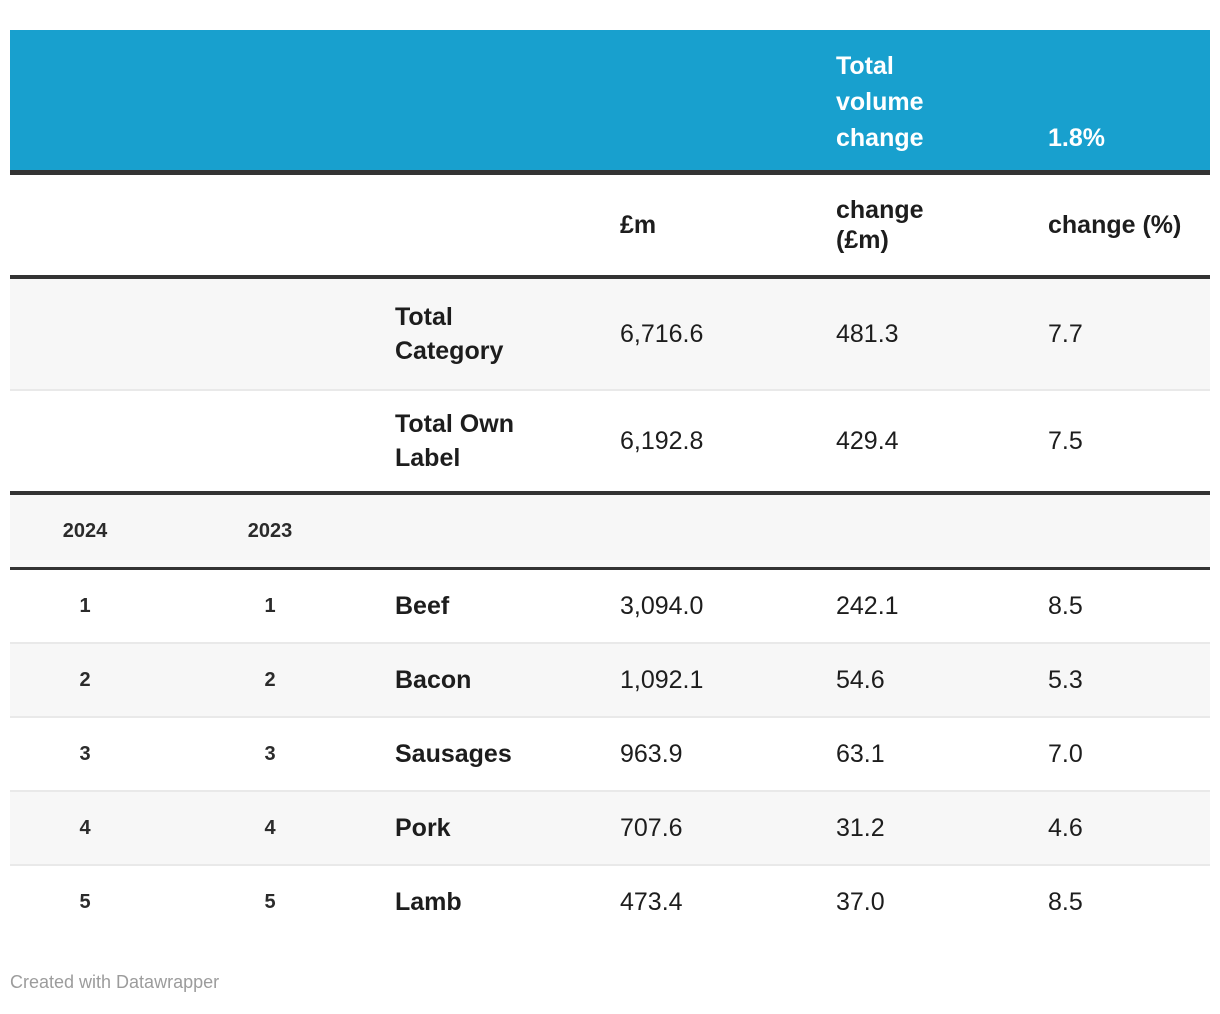 The width and height of the screenshot is (1220, 1014). I want to click on category-label: Beef, so click(422, 606).